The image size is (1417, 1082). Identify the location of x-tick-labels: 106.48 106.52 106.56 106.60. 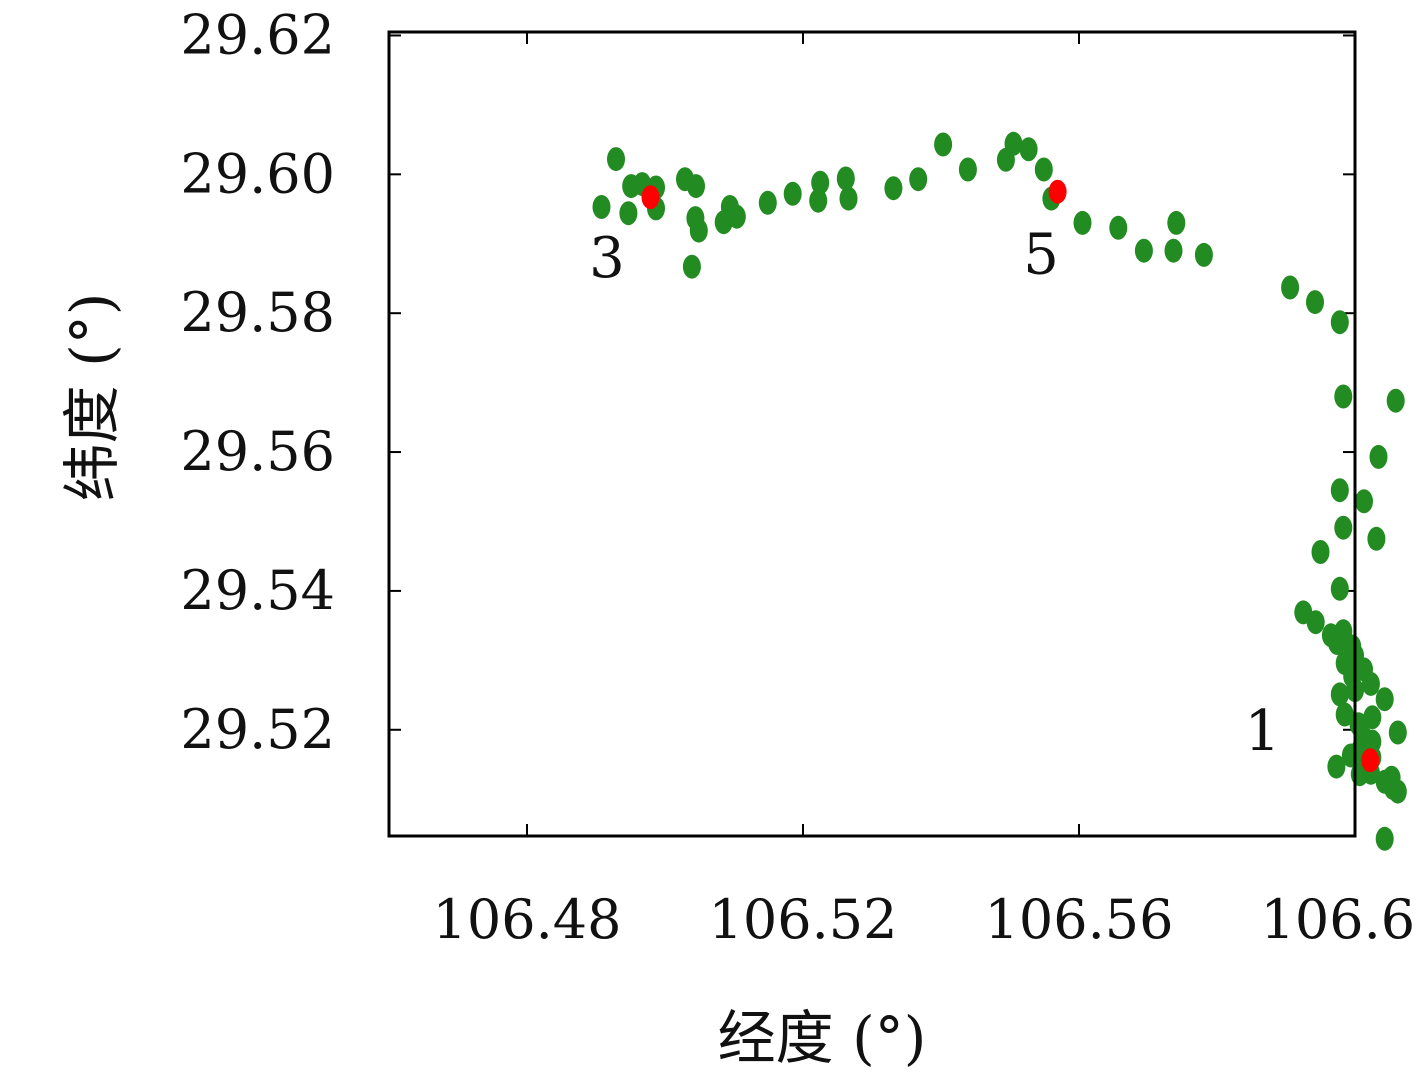
(925, 919).